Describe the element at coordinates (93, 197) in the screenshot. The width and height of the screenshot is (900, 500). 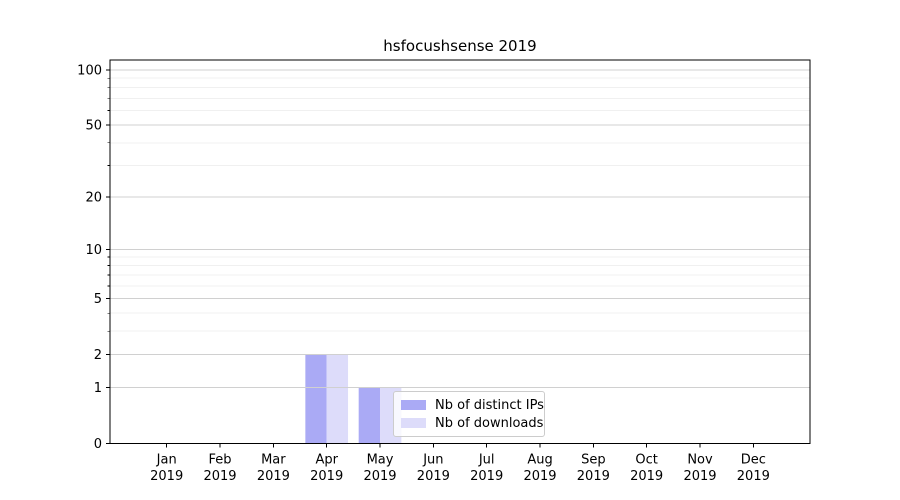
I see `y-tick-label: 20` at that location.